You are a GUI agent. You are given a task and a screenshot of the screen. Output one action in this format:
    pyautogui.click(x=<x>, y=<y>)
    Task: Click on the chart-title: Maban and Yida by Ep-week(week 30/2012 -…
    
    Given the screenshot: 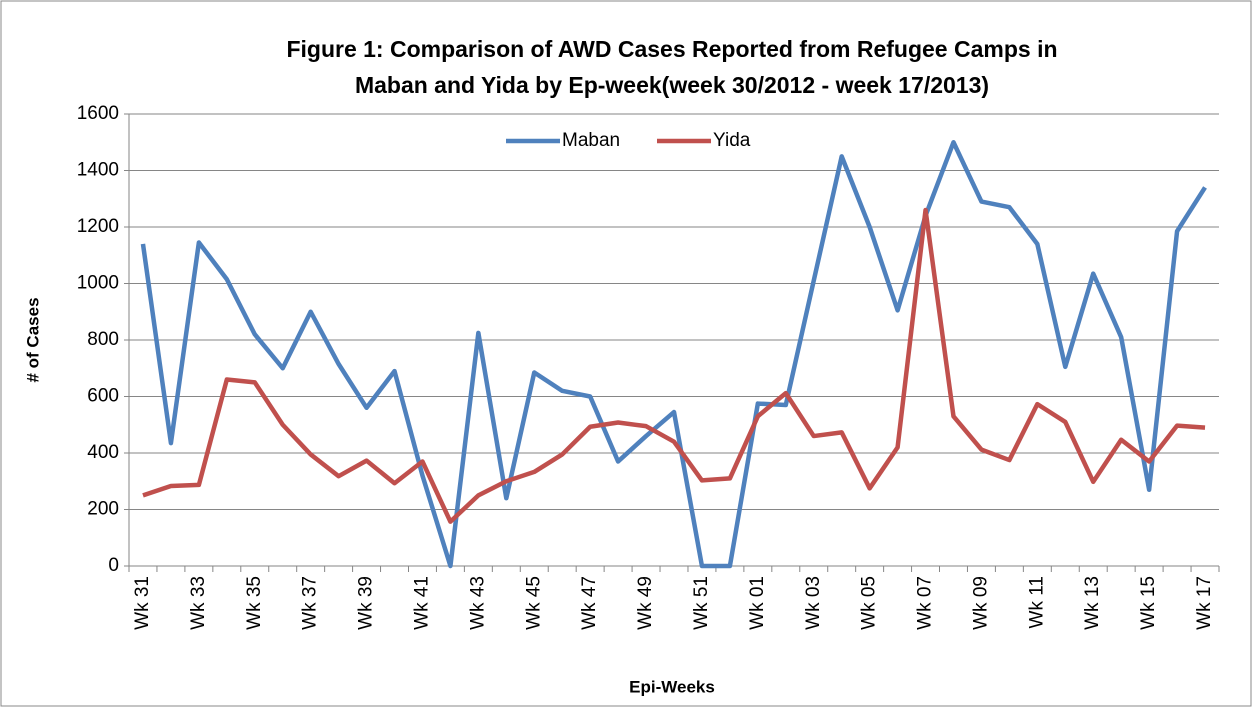 What is the action you would take?
    pyautogui.click(x=672, y=85)
    